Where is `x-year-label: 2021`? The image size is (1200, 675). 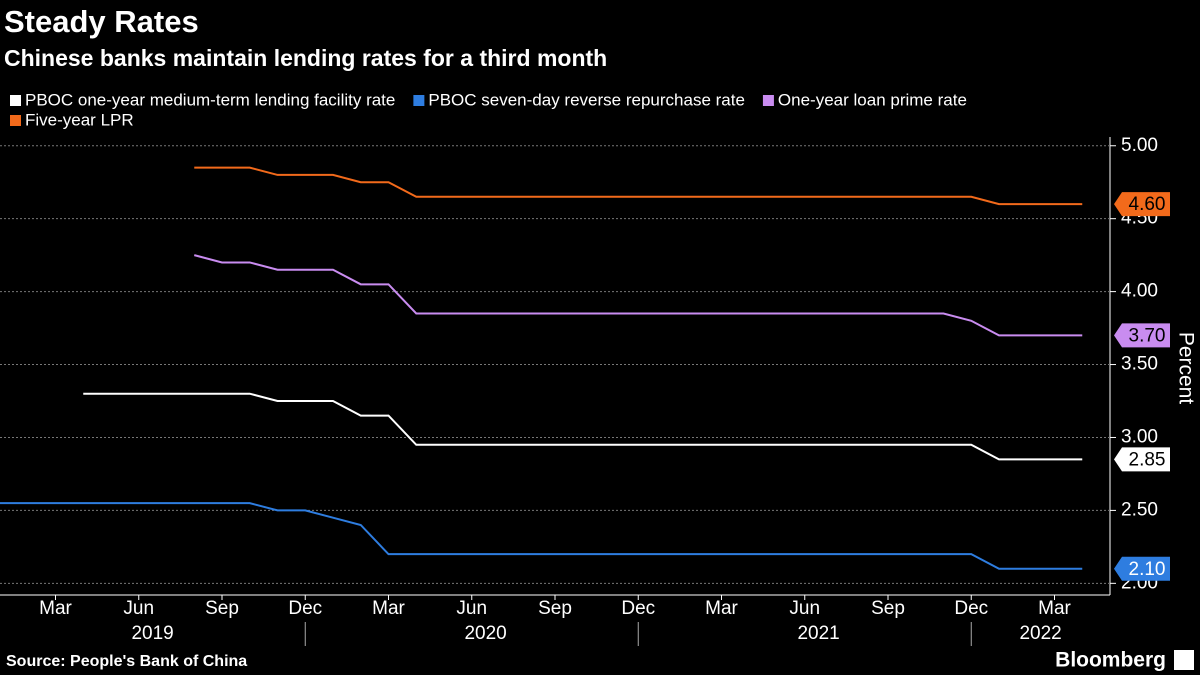 x-year-label: 2021 is located at coordinates (818, 633).